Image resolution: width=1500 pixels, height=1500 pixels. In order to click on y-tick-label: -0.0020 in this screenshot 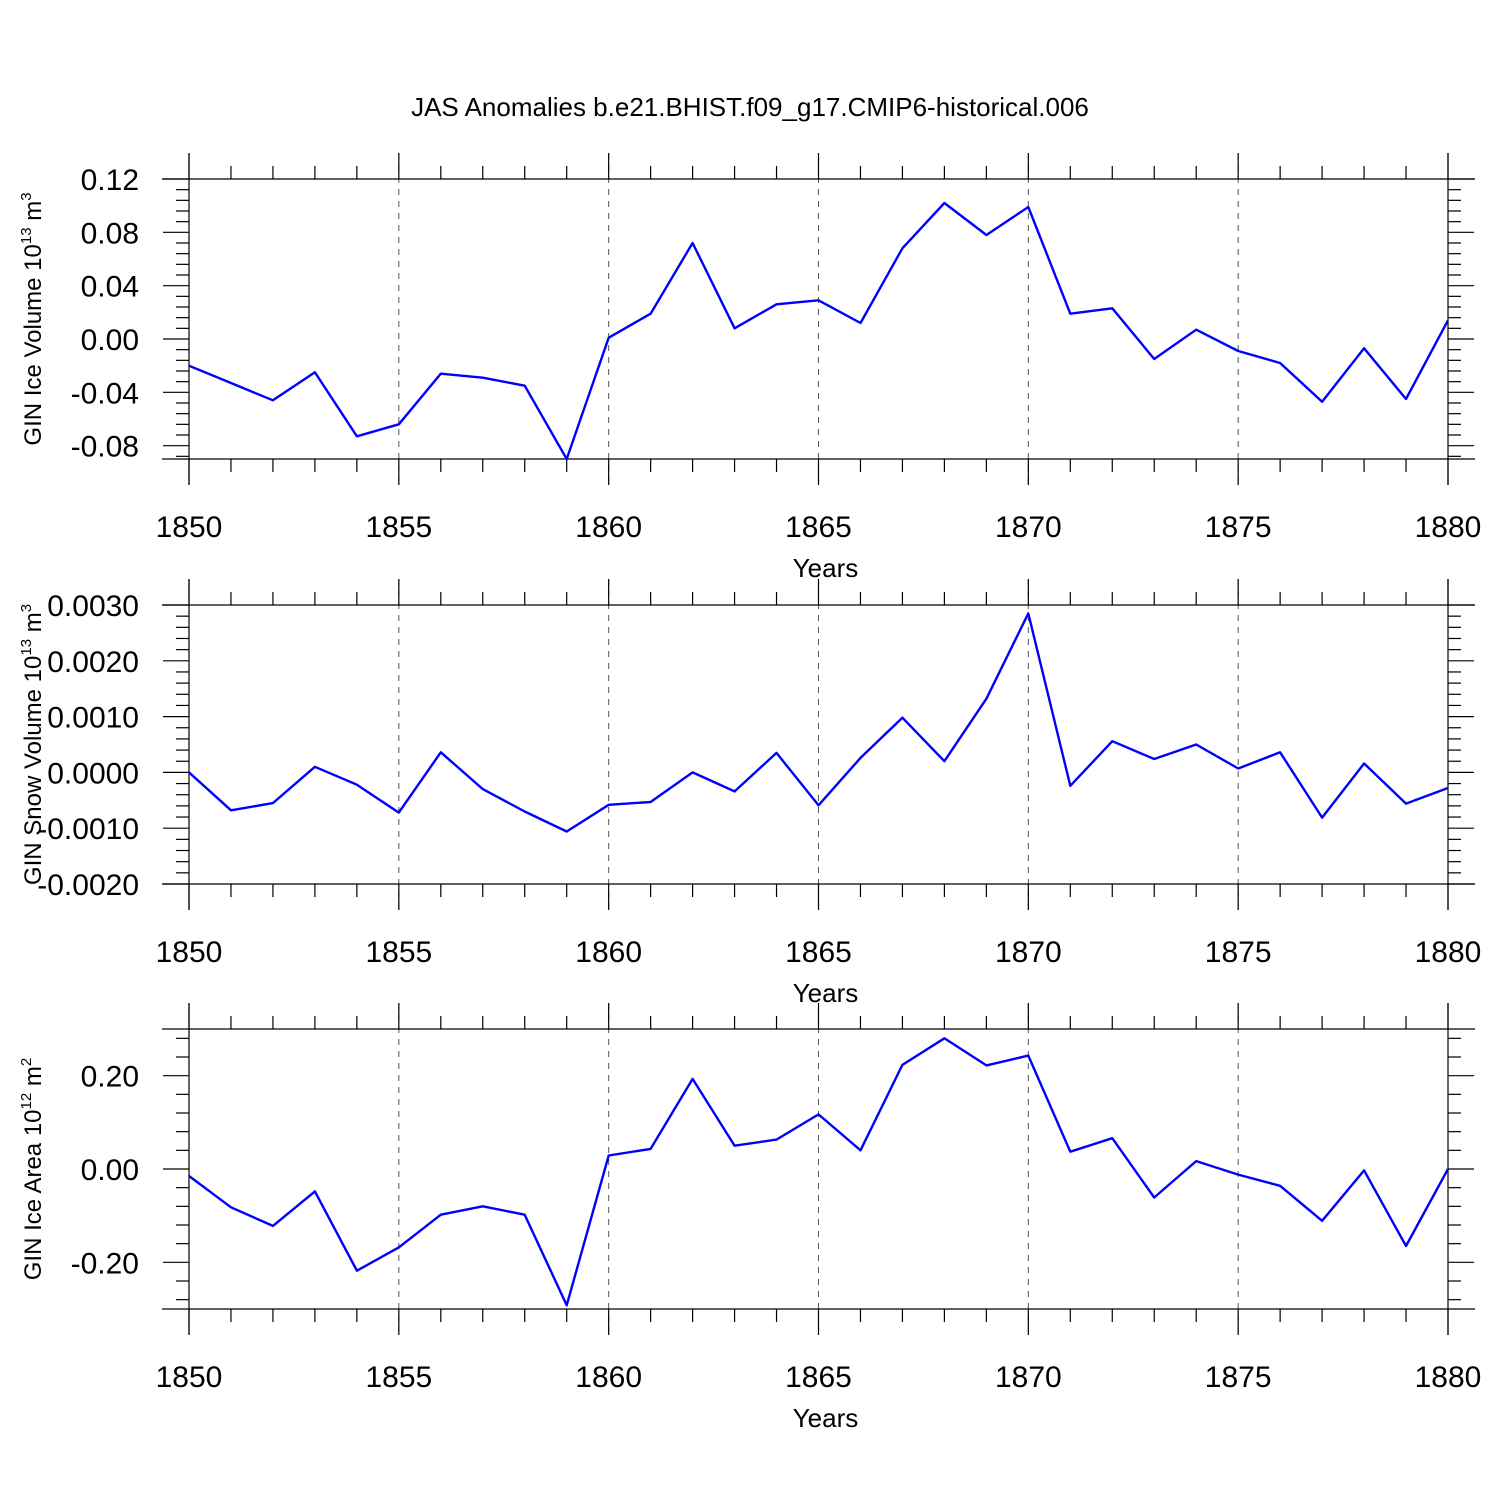, I will do `click(88, 885)`.